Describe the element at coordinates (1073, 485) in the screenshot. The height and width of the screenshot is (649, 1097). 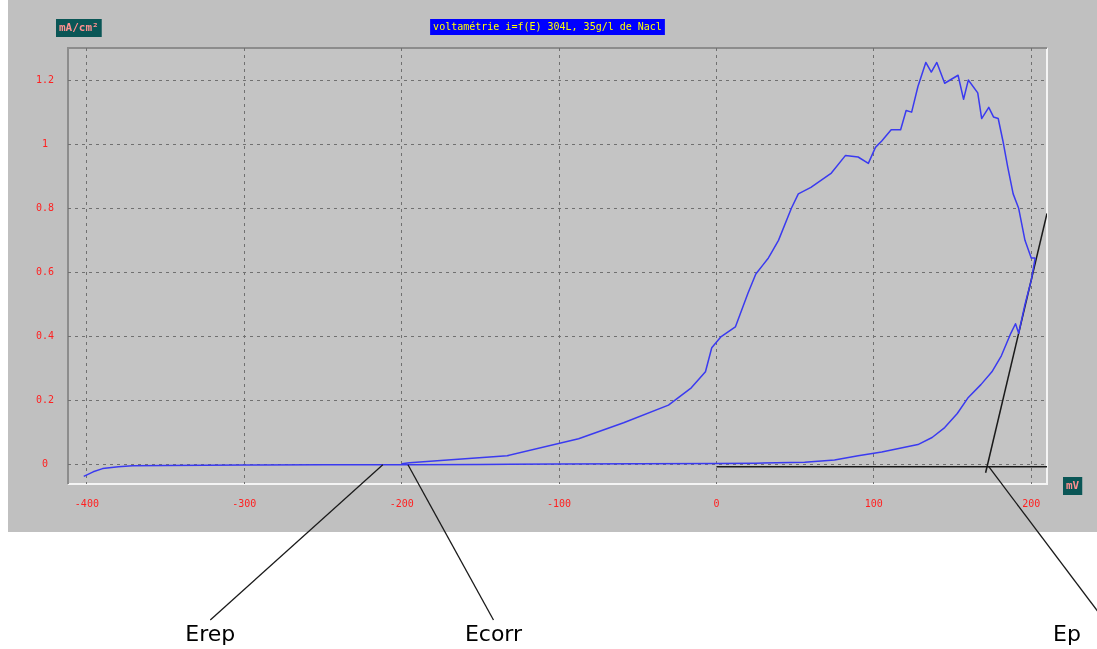
I see `x-axis-title: mV` at that location.